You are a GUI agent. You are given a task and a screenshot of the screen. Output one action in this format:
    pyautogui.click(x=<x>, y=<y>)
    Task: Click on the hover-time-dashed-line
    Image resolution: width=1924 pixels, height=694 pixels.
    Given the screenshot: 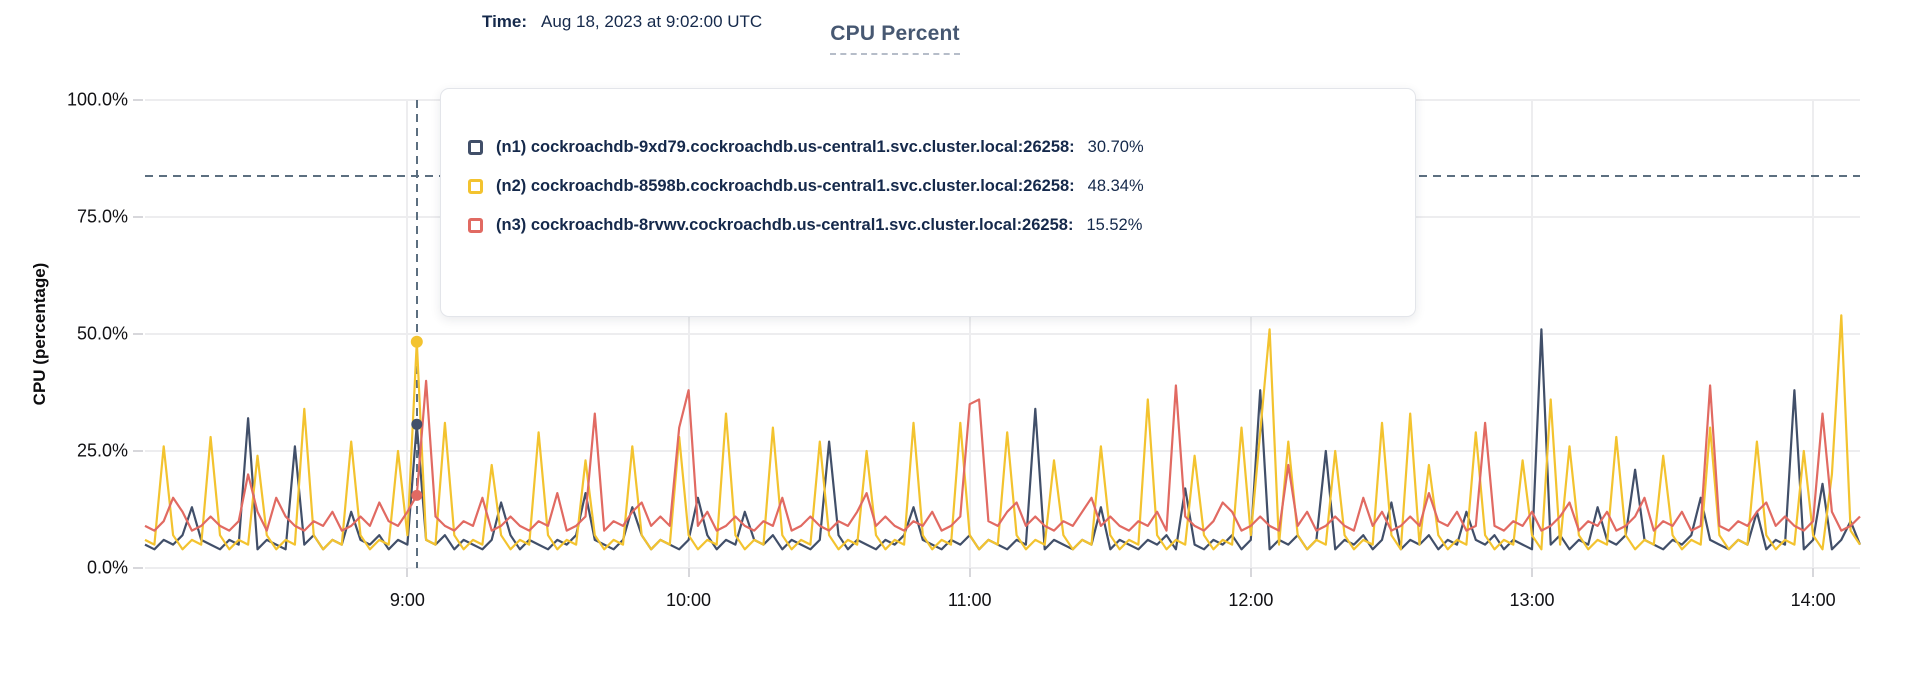 What is the action you would take?
    pyautogui.click(x=416, y=334)
    